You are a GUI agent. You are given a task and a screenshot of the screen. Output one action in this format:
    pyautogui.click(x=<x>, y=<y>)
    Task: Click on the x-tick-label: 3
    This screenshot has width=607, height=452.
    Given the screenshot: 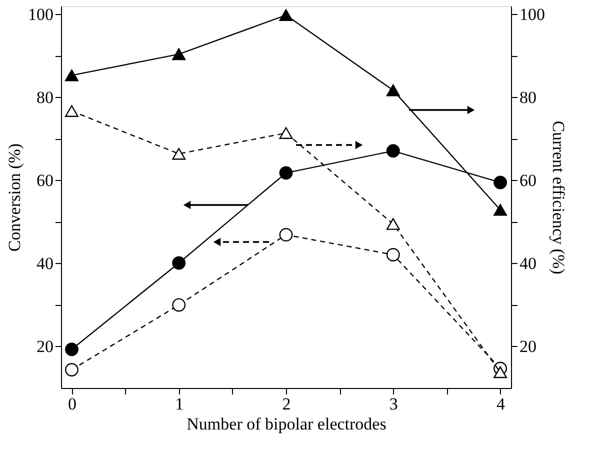 What is the action you would take?
    pyautogui.click(x=393, y=404)
    